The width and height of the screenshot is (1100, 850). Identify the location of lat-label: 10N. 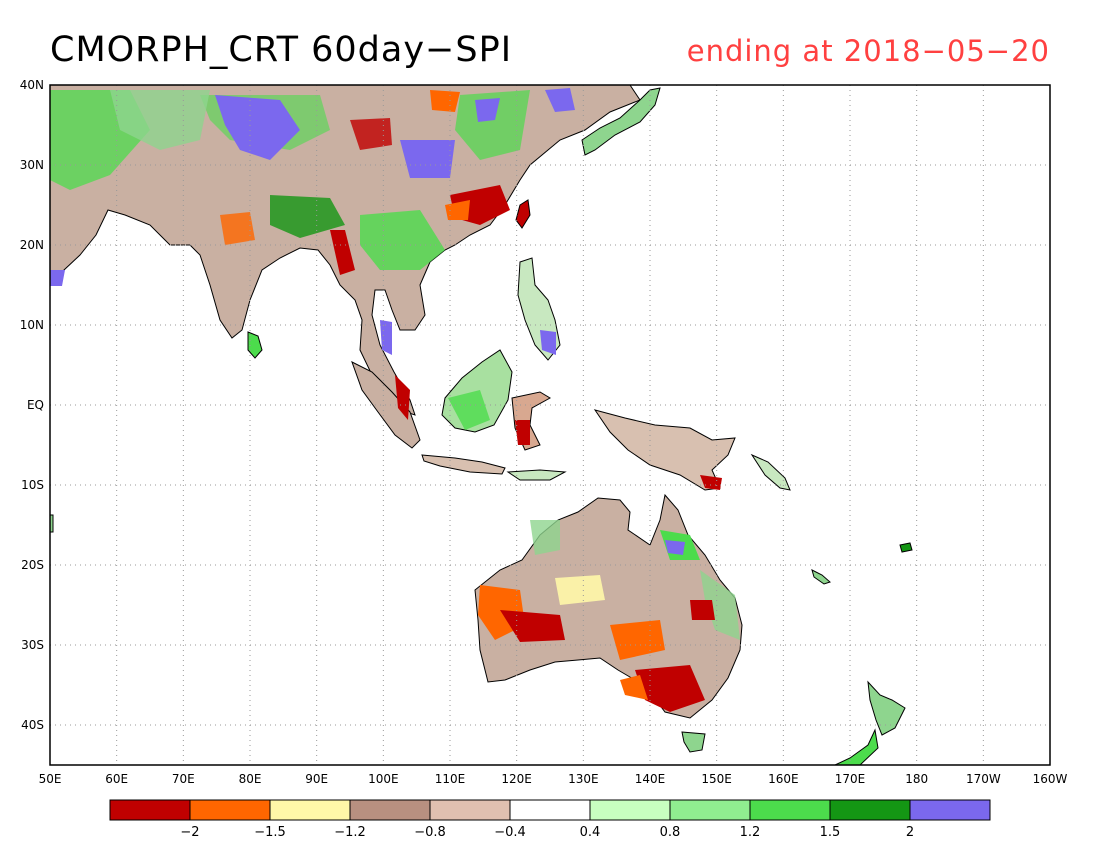
(32, 325).